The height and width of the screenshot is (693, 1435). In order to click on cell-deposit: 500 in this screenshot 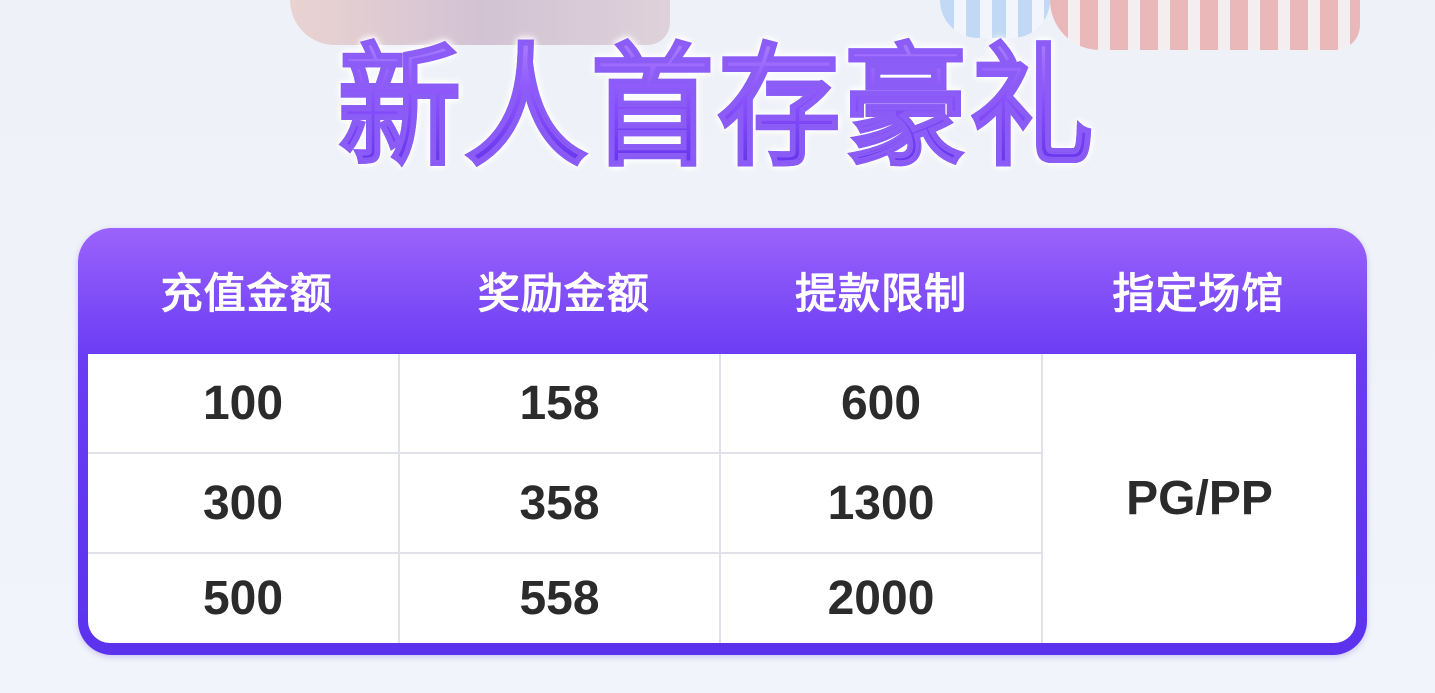, I will do `click(244, 598)`.